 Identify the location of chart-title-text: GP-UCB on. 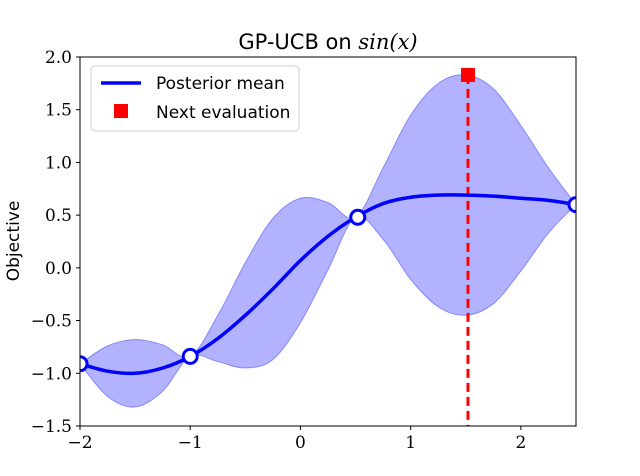
(298, 42).